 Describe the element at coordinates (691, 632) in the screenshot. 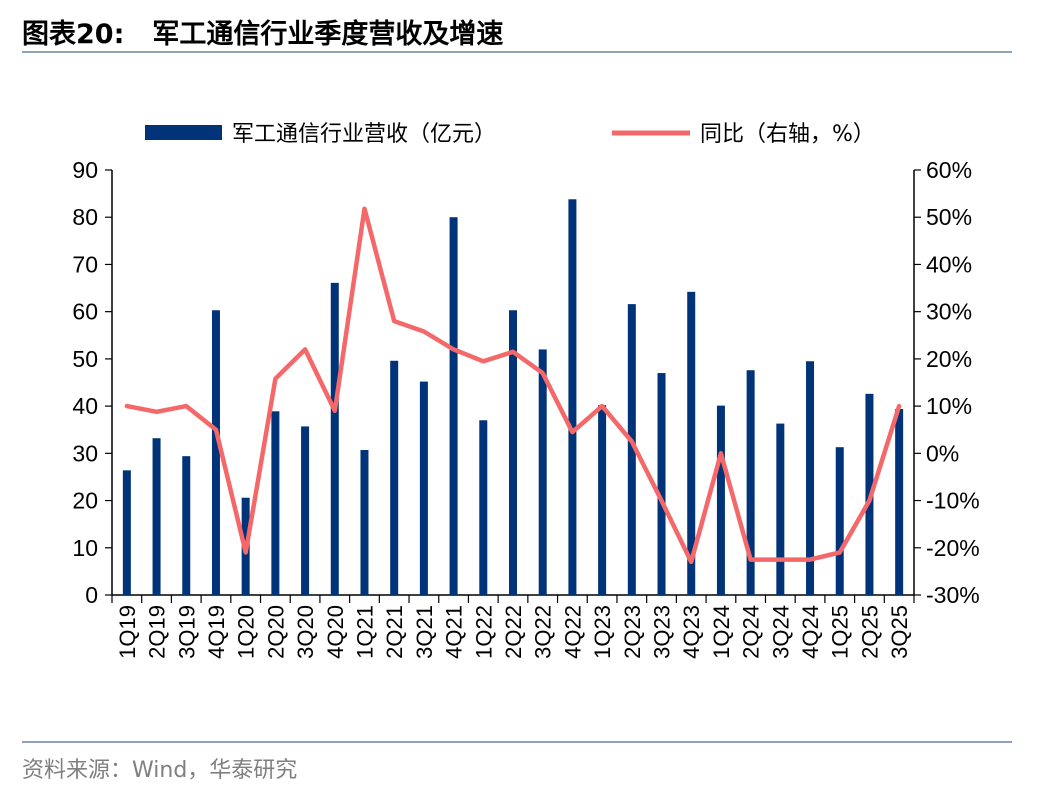

I see `x-tick-label: 4Q23` at that location.